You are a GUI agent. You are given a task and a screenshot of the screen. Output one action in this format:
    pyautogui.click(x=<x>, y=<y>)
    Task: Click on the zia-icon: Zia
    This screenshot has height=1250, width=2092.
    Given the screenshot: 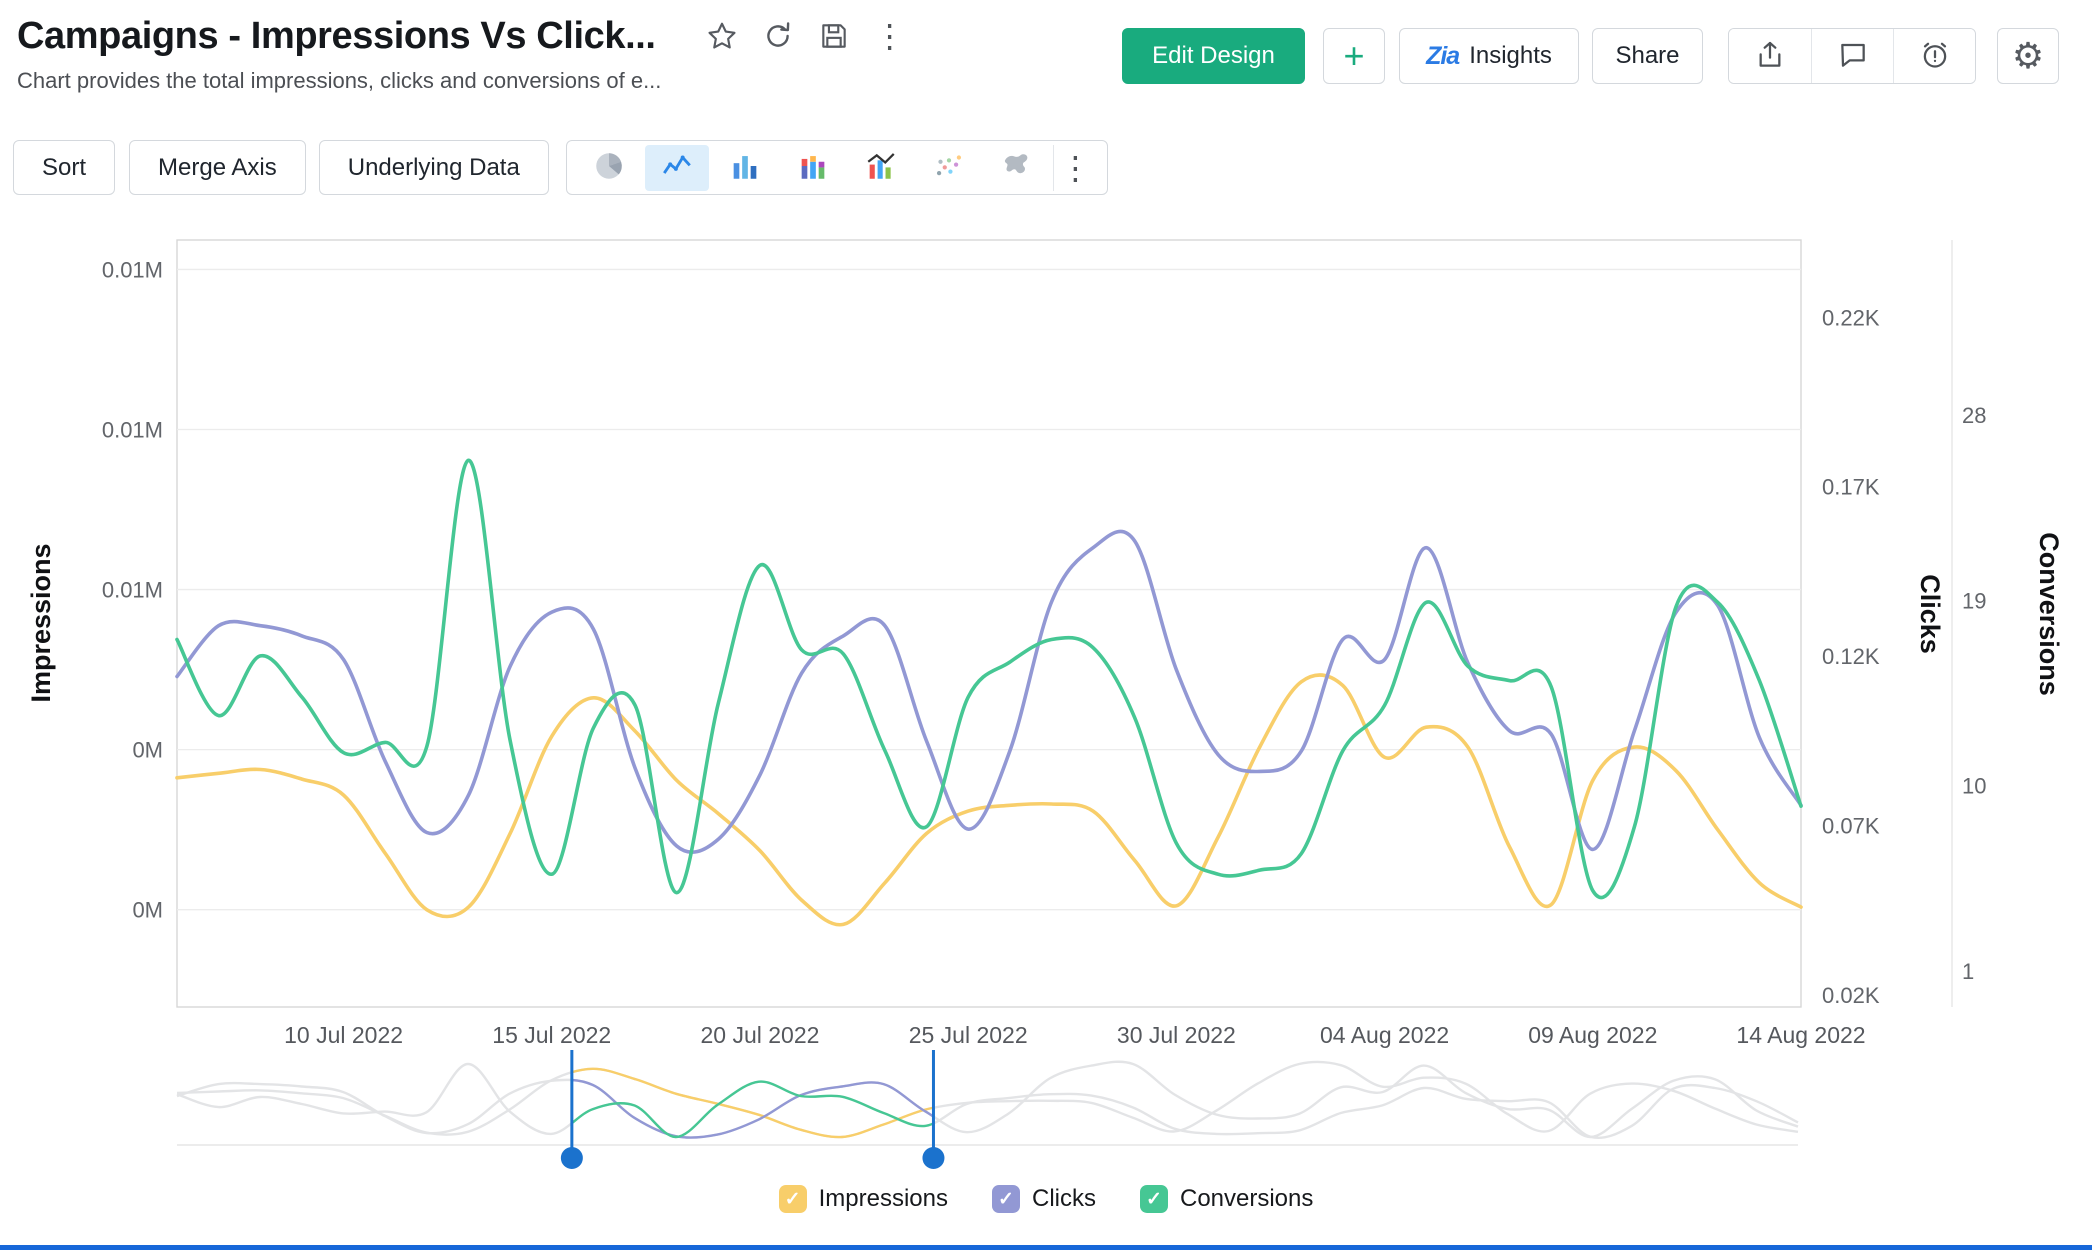 What is the action you would take?
    pyautogui.click(x=1443, y=55)
    